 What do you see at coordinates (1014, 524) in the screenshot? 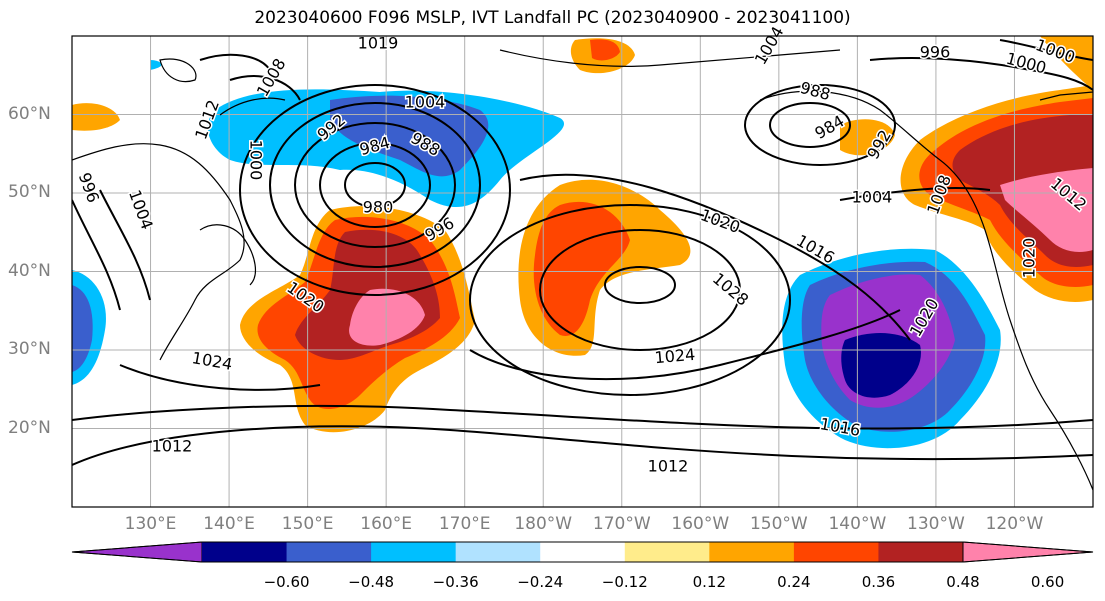
I see `longitude-label: 120°W` at bounding box center [1014, 524].